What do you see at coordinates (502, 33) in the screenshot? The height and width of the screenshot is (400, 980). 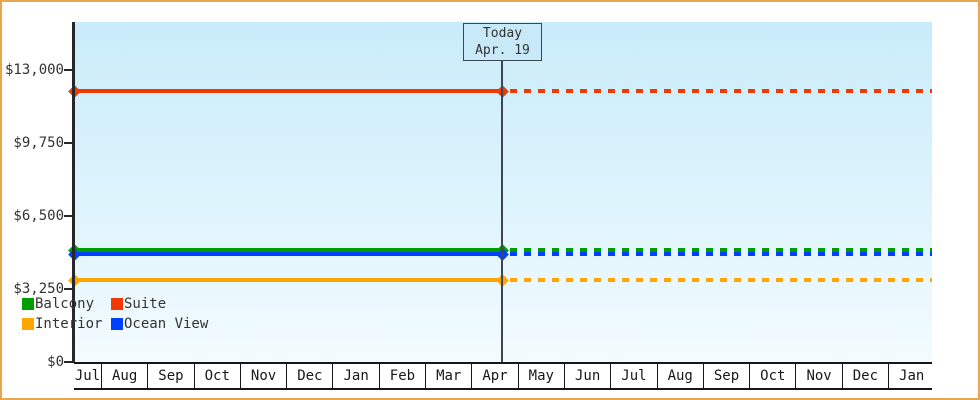 I see `today-label: Today` at bounding box center [502, 33].